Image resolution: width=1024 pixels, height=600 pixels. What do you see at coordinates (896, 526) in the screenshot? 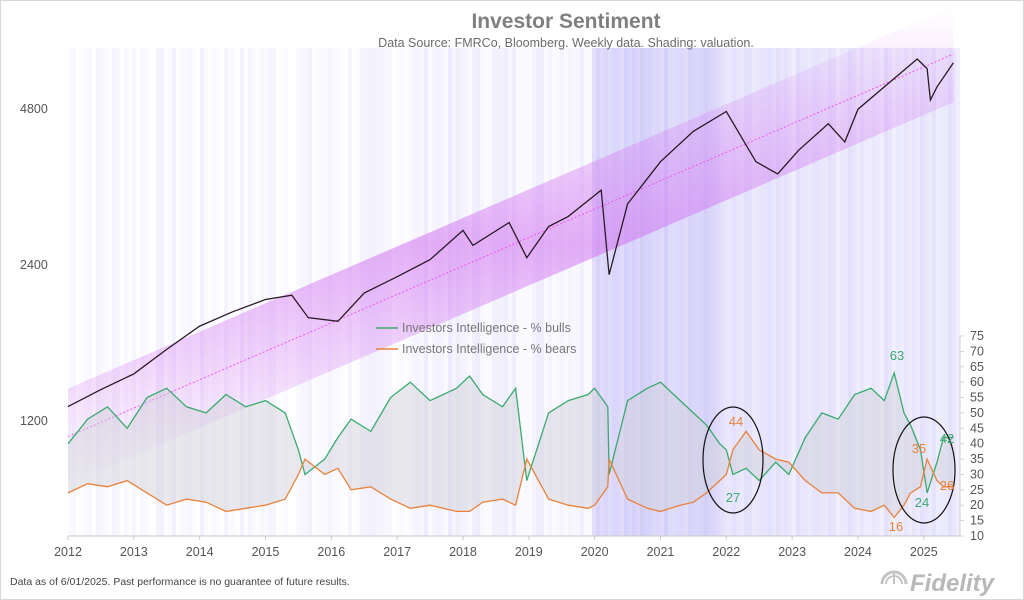
I see `annotation-label: 16` at bounding box center [896, 526].